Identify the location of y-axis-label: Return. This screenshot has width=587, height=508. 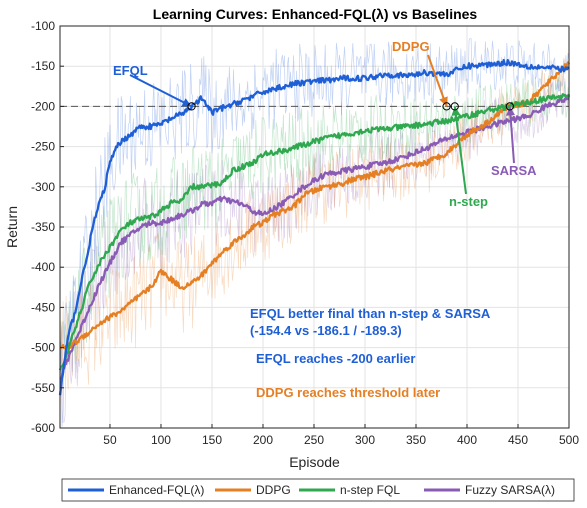
(12, 227).